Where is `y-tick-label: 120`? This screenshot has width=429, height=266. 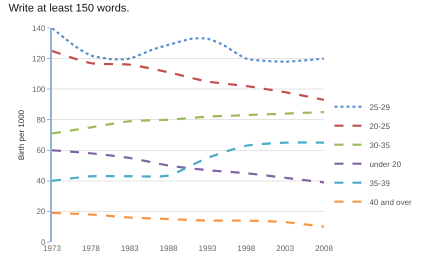
y-tick-label: 120 is located at coordinates (39, 59).